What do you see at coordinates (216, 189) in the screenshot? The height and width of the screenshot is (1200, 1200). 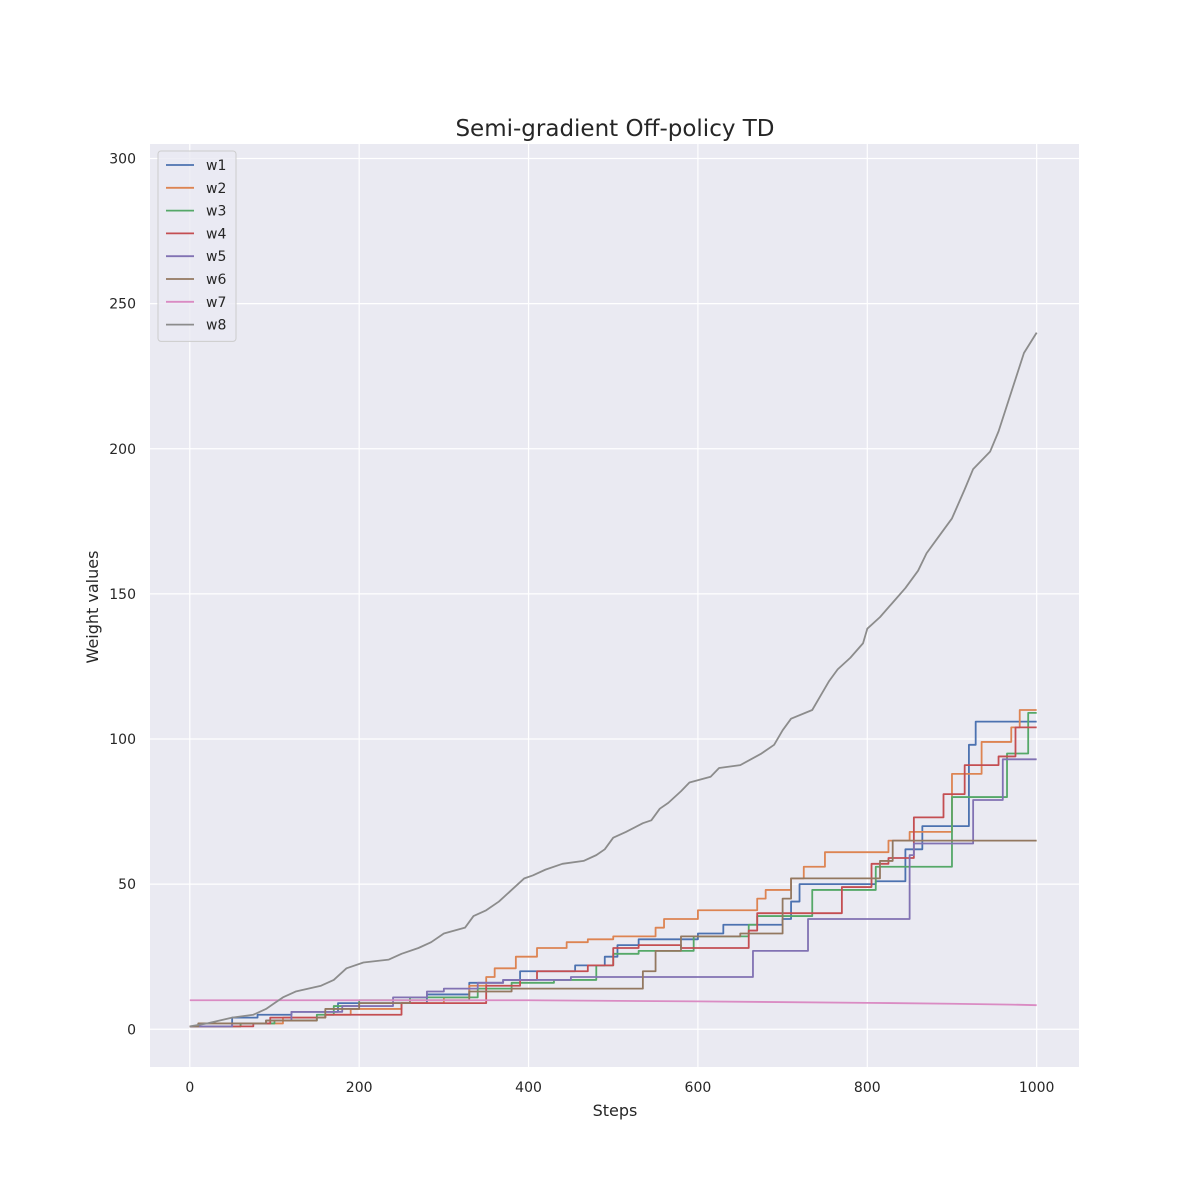 I see `legend-label-w2: w2` at bounding box center [216, 189].